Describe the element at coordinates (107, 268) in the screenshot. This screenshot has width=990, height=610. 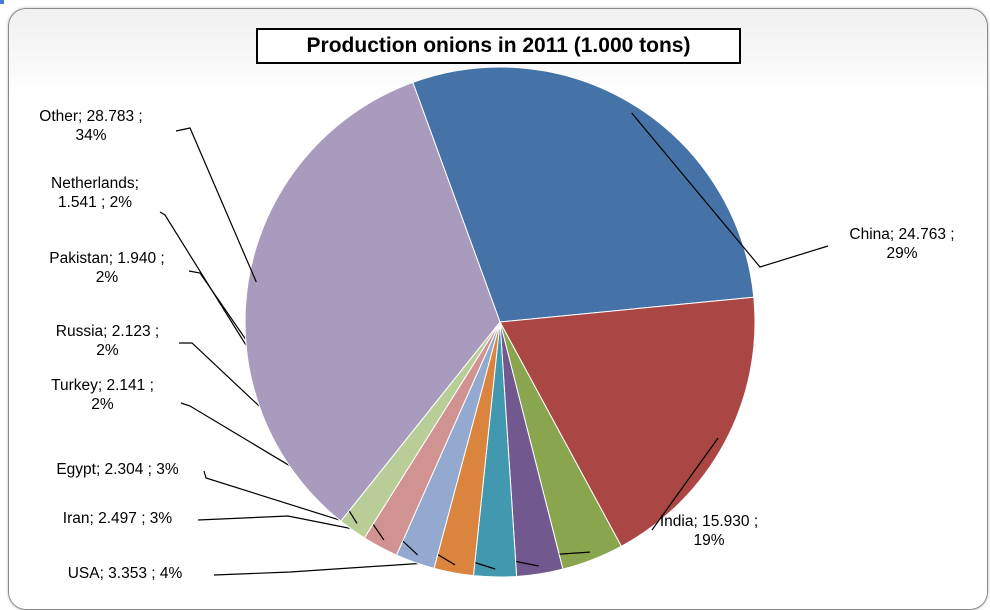
I see `data-label-pakistan: Pakistan; 1.940 ; 2%` at that location.